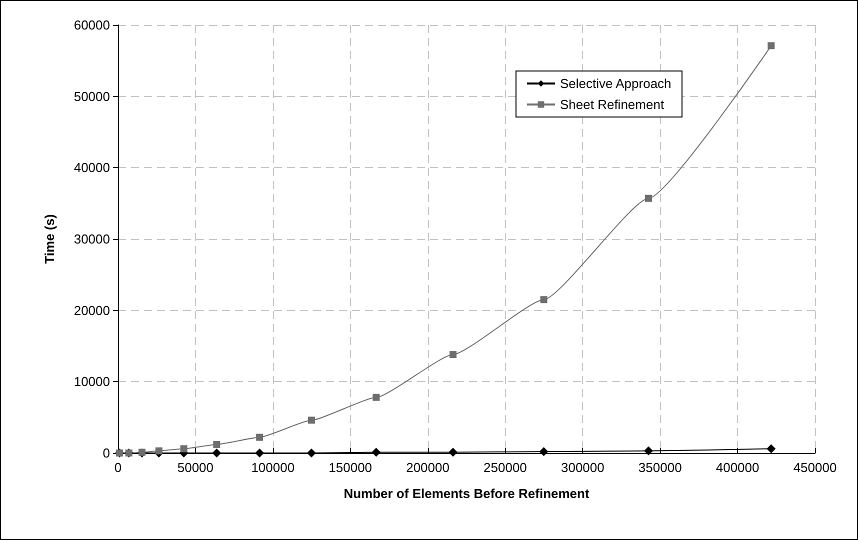 The image size is (858, 540). What do you see at coordinates (92, 382) in the screenshot?
I see `y-tick-label: 10000` at bounding box center [92, 382].